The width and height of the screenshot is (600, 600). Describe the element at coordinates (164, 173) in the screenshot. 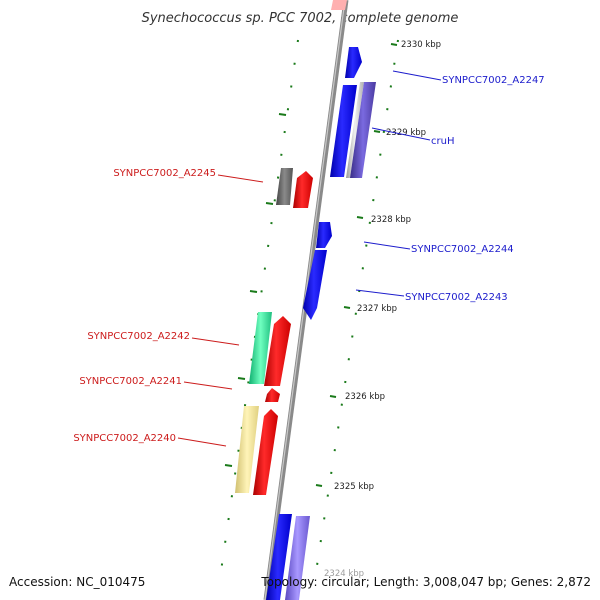

I see `gene-label-reverse: SYNPCC7002_A2245` at that location.